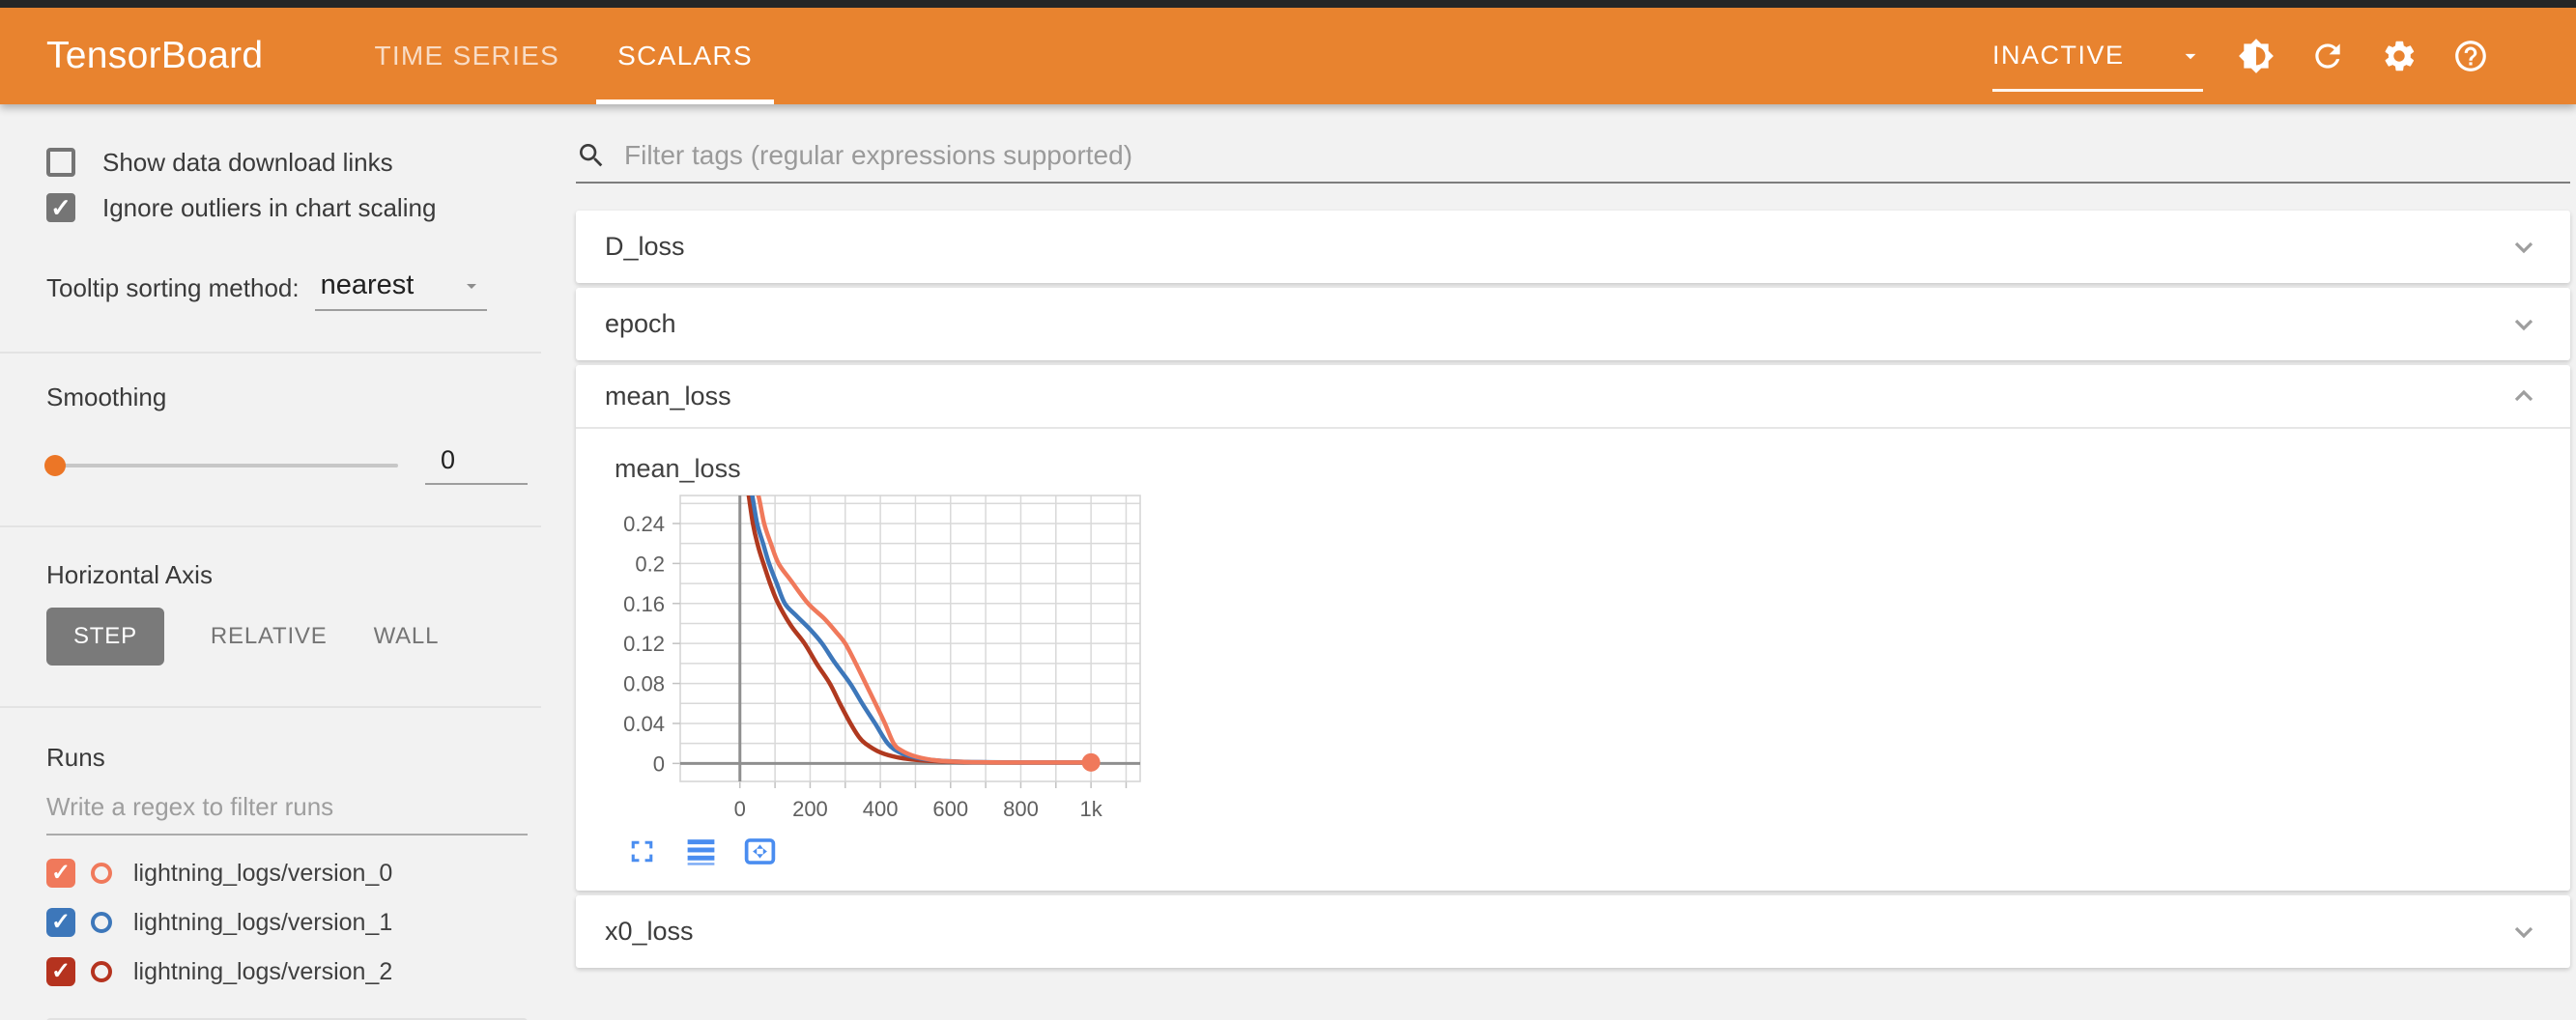 Image resolution: width=2576 pixels, height=1020 pixels. What do you see at coordinates (881, 809) in the screenshot?
I see `svg-text: 400` at bounding box center [881, 809].